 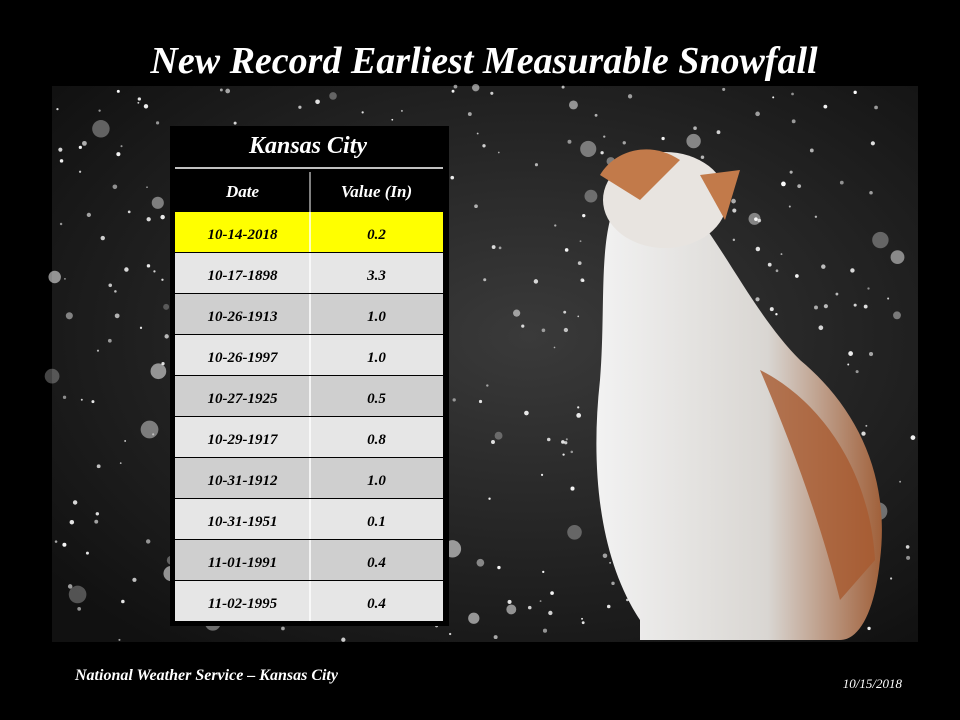 What do you see at coordinates (483, 61) in the screenshot?
I see `slide-title: New Record Earliest Measurable Snowfall` at bounding box center [483, 61].